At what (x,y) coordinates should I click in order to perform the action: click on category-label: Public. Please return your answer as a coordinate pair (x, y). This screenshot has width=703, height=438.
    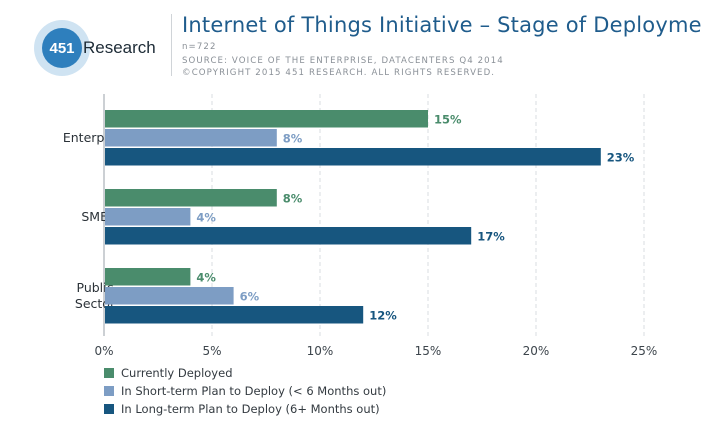
    Looking at the image, I should click on (95, 287).